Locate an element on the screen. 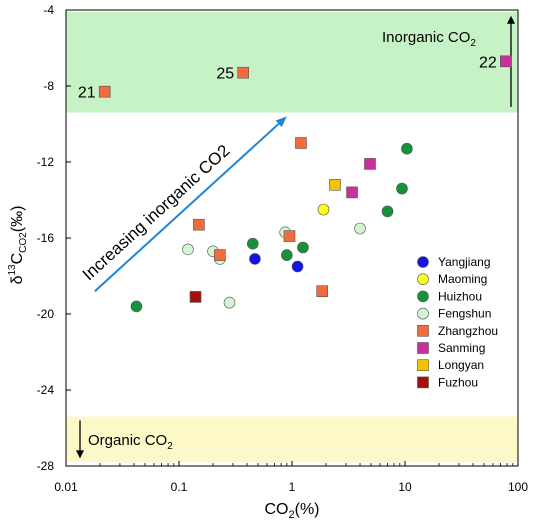 The height and width of the screenshot is (528, 533). legend-label-fuzhou: Fuzhou is located at coordinates (458, 382).